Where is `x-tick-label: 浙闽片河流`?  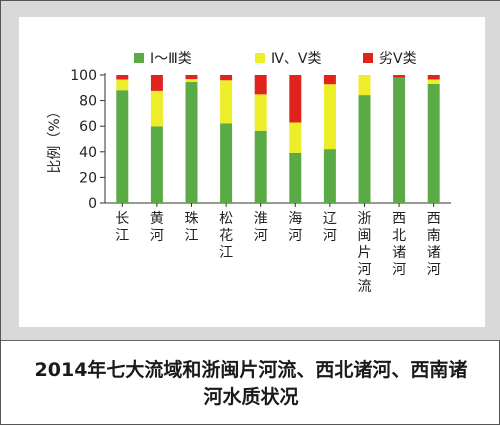 x-tick-label: 浙闽片河流 is located at coordinates (365, 253).